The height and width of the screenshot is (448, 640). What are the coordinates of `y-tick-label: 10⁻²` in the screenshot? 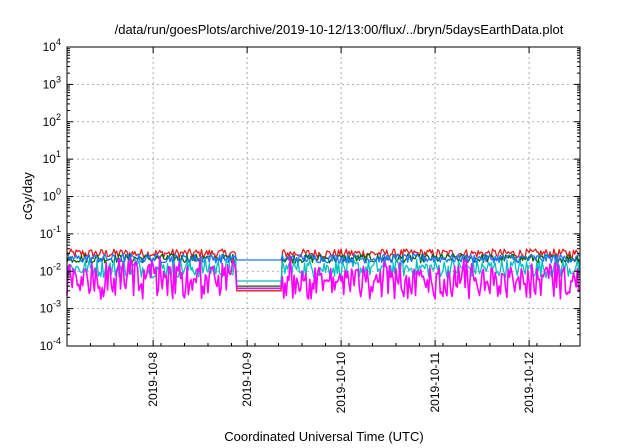 It's located at (50, 269).